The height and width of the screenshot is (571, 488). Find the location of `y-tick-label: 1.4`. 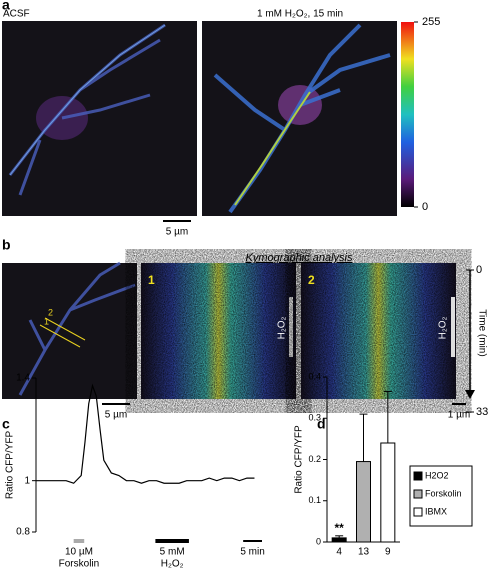

y-tick-label: 1.4 is located at coordinates (23, 378).